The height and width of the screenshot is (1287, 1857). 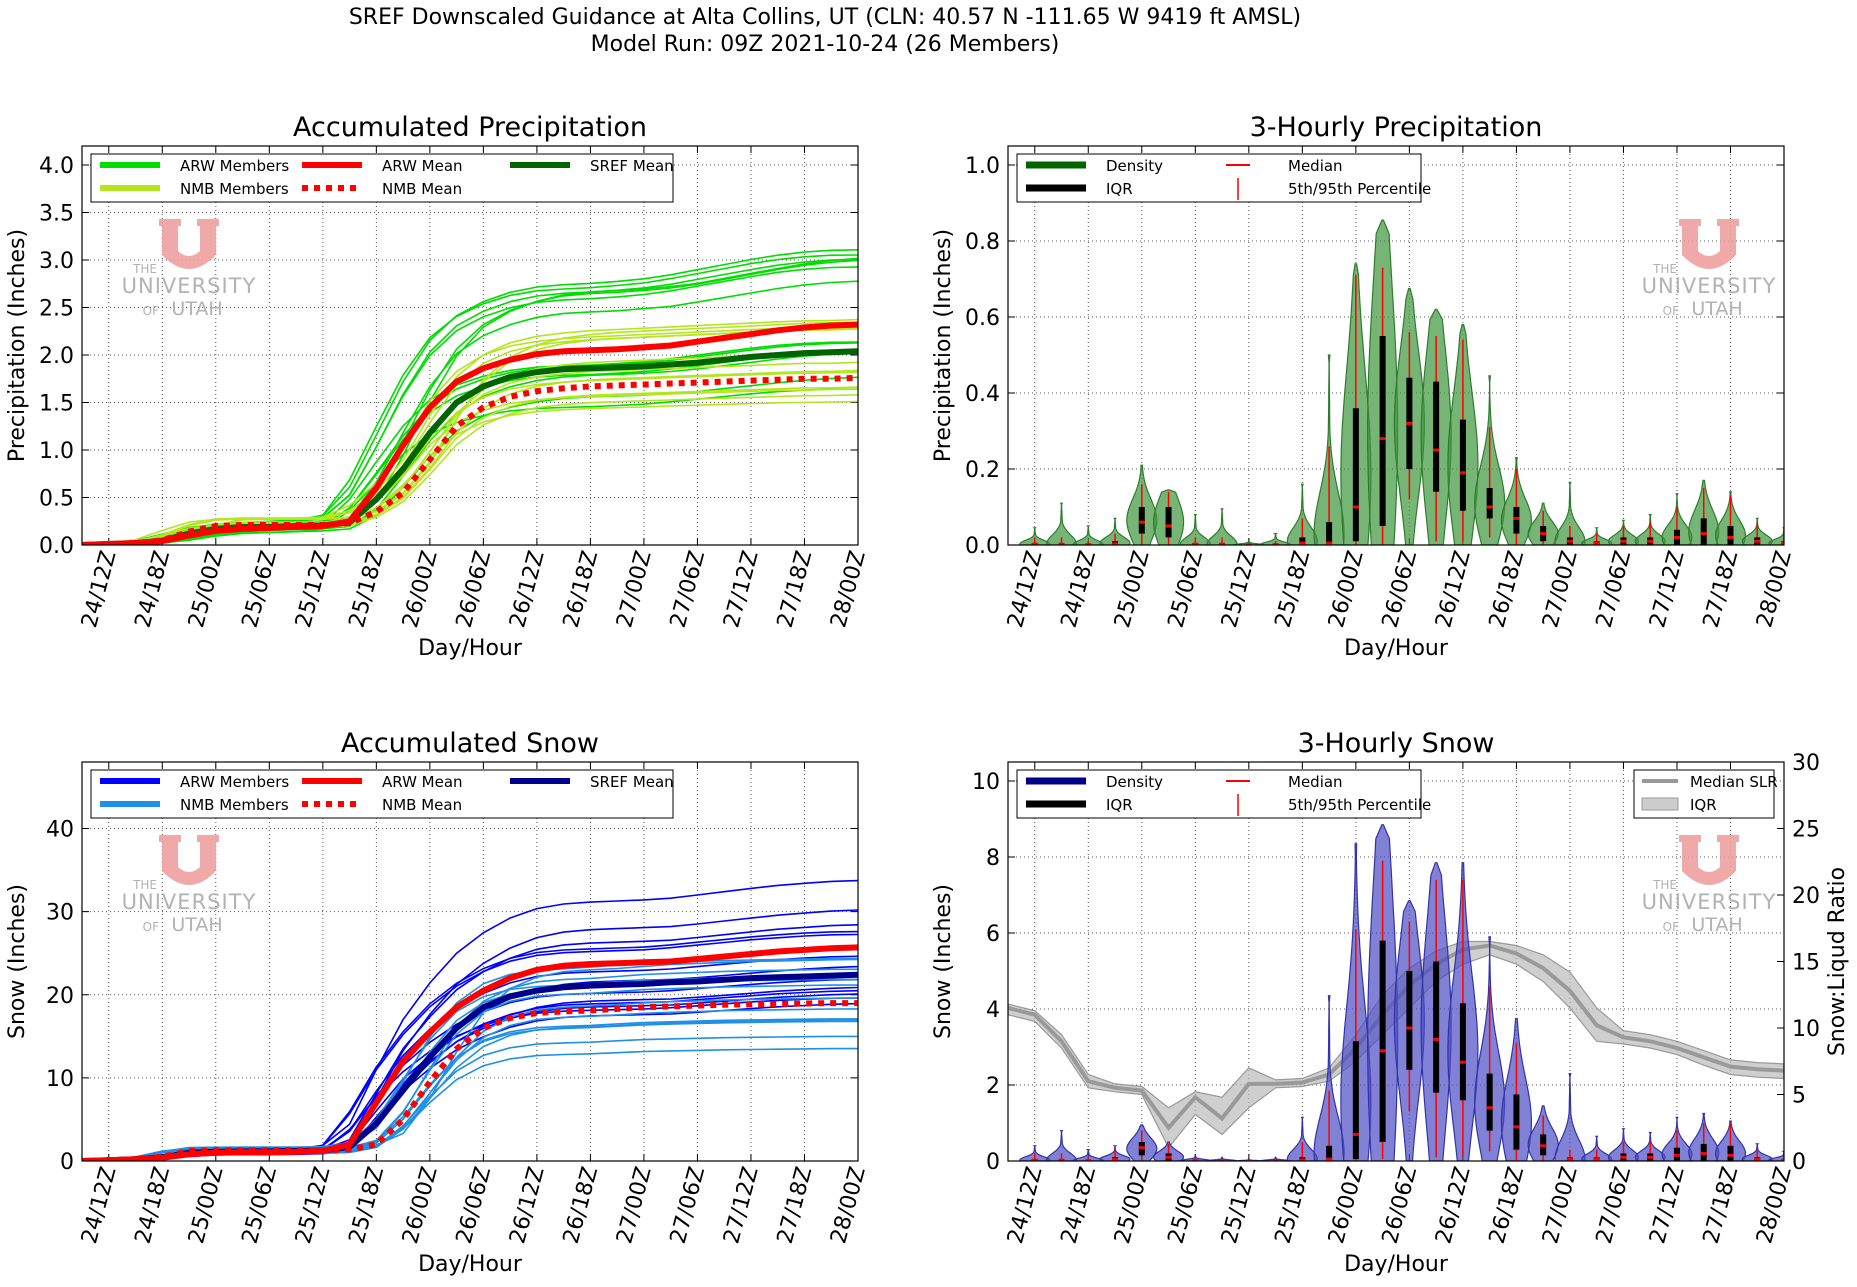 I want to click on x-tick-label: 26/06Z, so click(x=474, y=1205).